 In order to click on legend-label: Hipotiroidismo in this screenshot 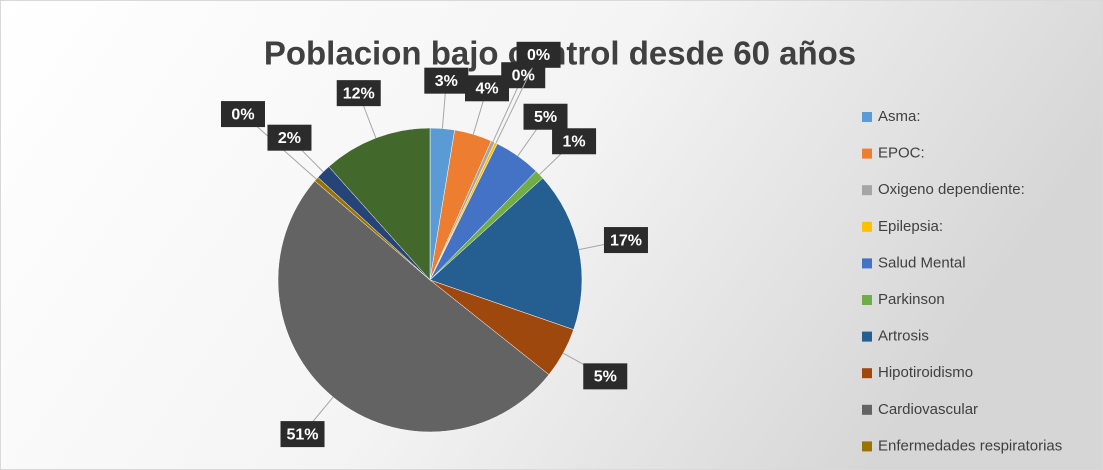, I will do `click(925, 372)`.